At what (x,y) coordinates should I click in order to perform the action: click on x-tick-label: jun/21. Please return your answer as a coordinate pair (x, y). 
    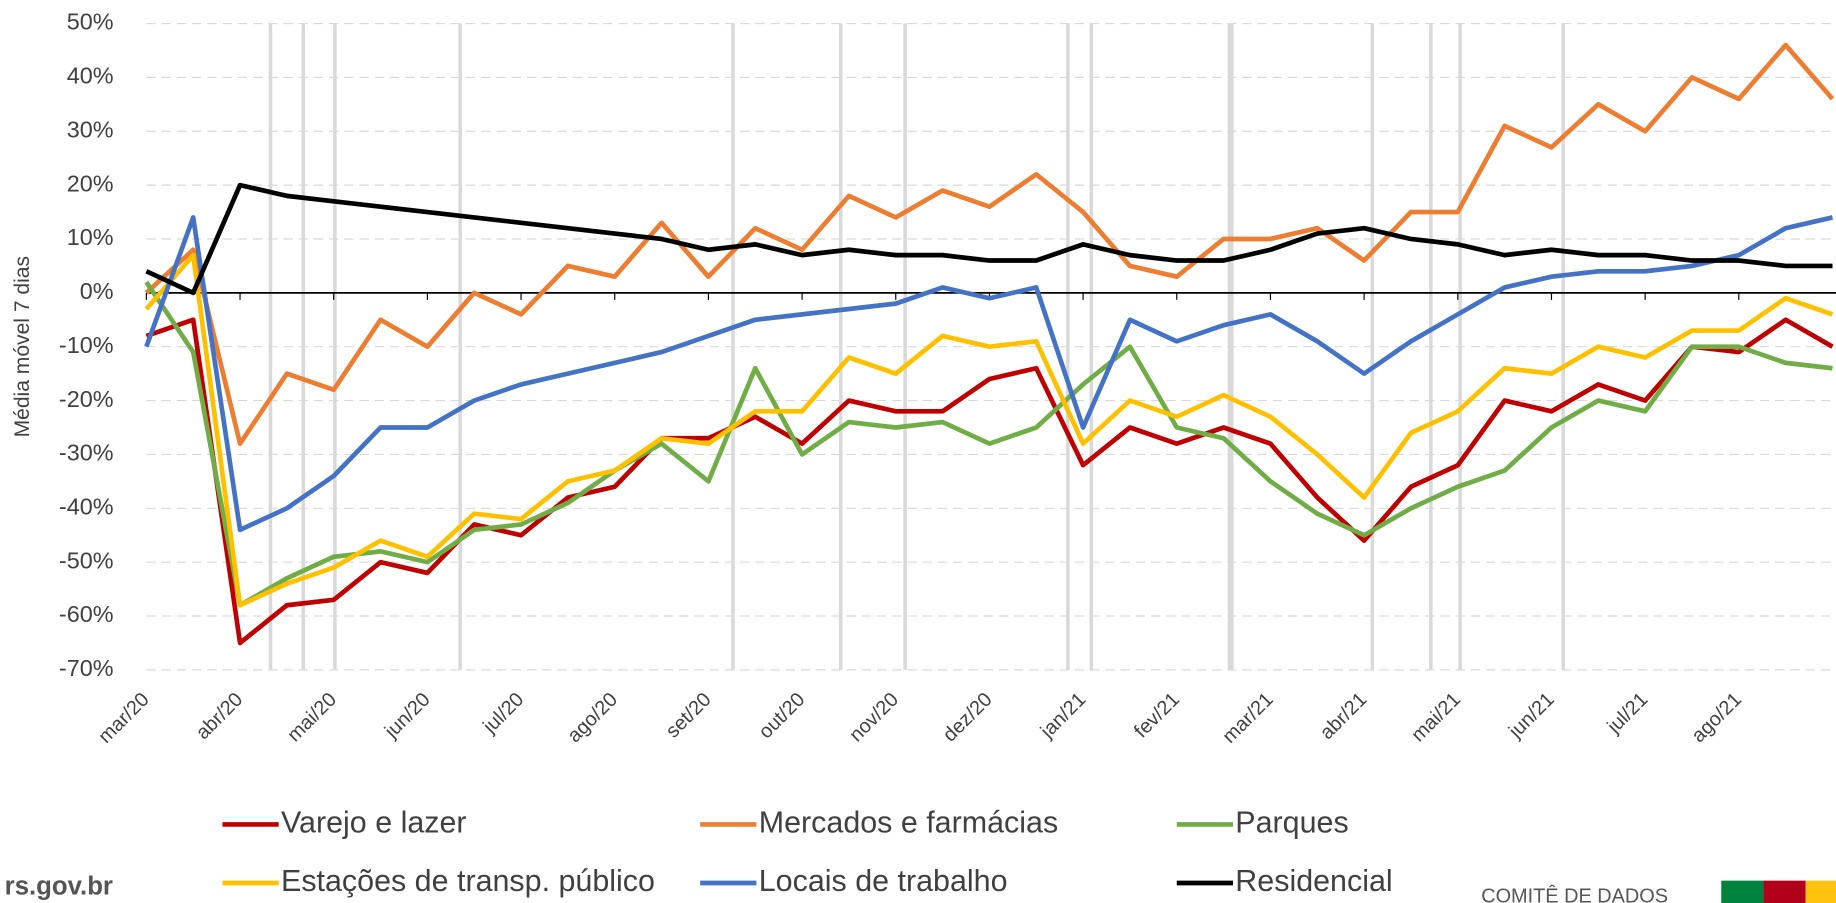
    Looking at the image, I should click on (1531, 715).